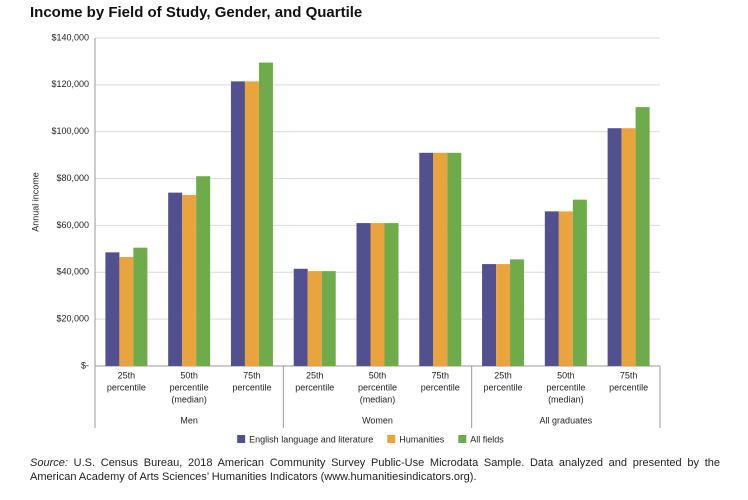  Describe the element at coordinates (189, 420) in the screenshot. I see `group-label: Men` at that location.